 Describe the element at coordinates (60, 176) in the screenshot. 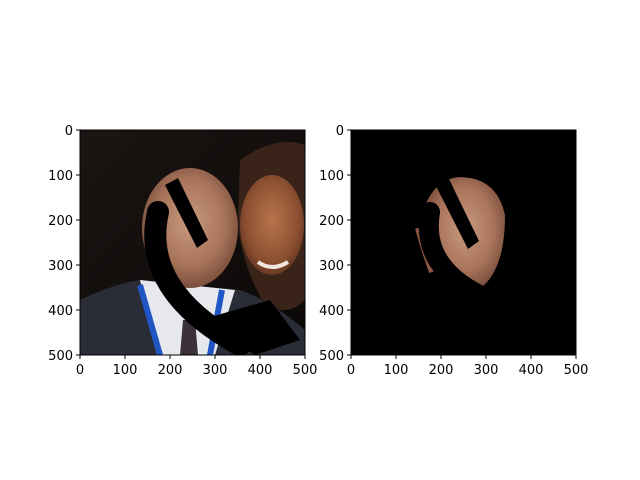

I see `left-y-tick-label: 100` at that location.